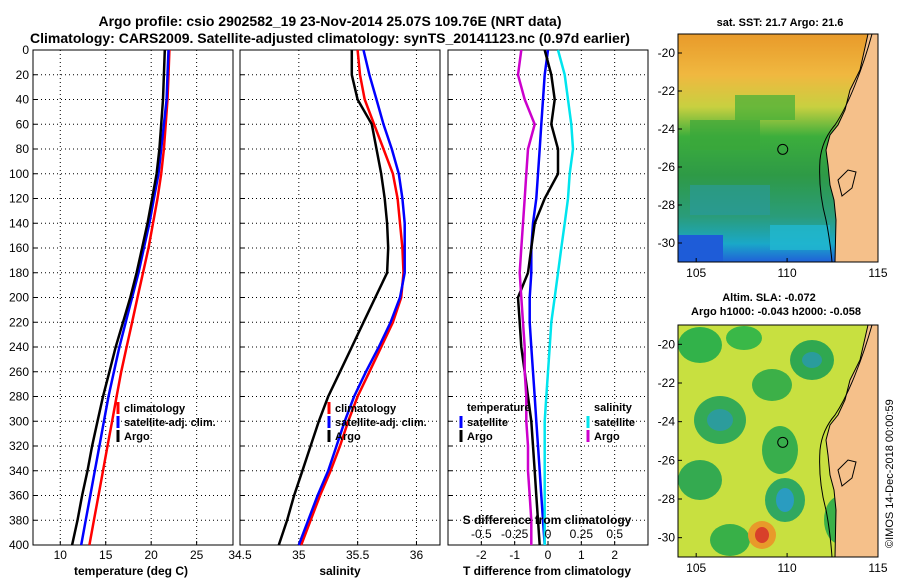  What do you see at coordinates (769, 298) in the screenshot?
I see `sla-map-title-line1: Altim. SLA: -0.072` at bounding box center [769, 298].